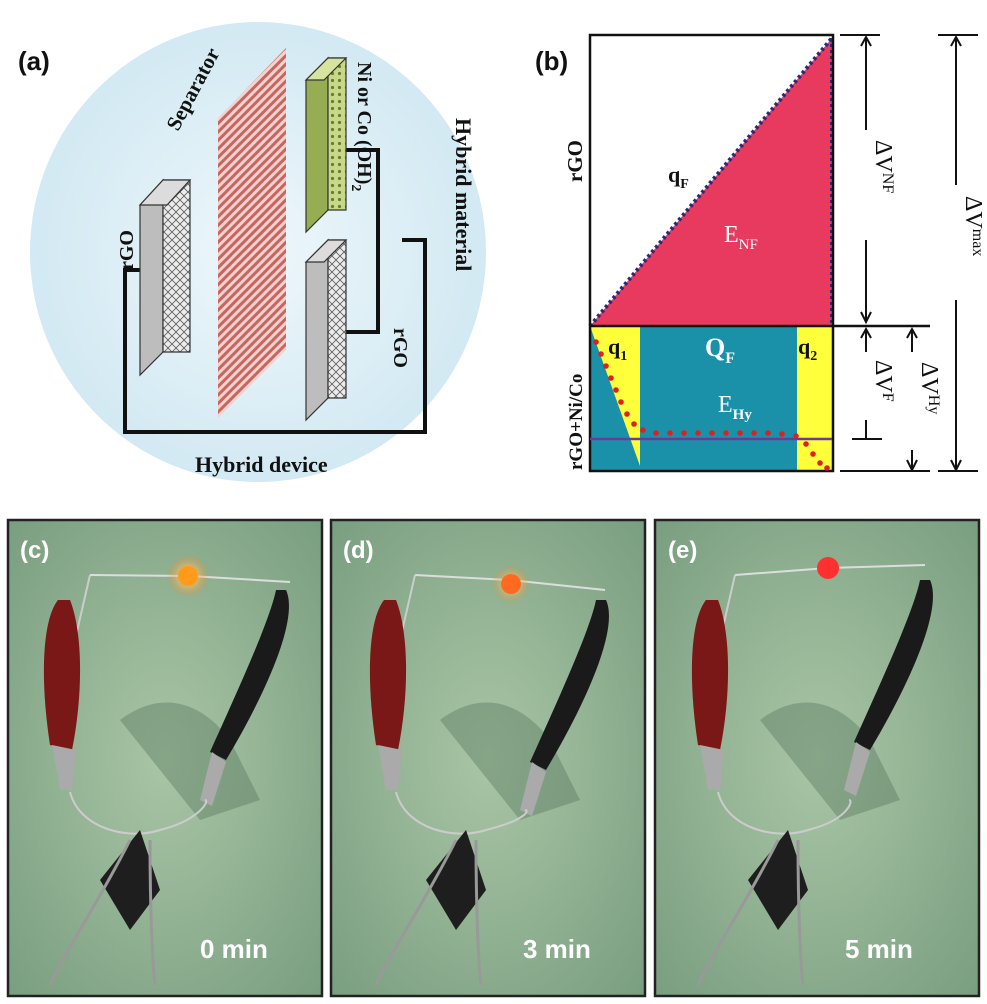 The height and width of the screenshot is (1004, 987). What do you see at coordinates (879, 949) in the screenshot?
I see `photo-e-time: 5 min` at bounding box center [879, 949].